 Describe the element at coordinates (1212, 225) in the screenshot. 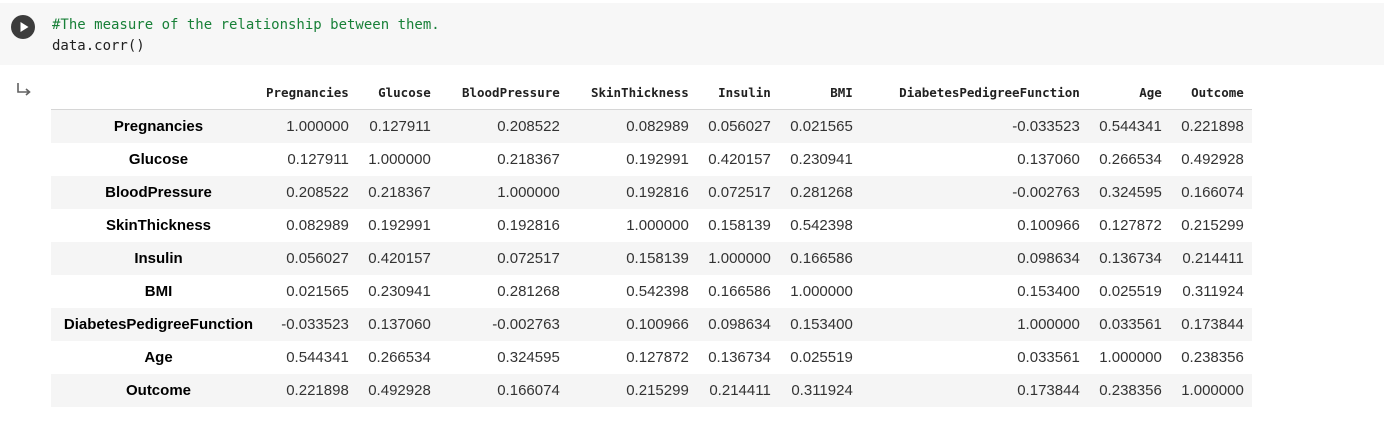

I see `table-cell: 0.215299` at that location.